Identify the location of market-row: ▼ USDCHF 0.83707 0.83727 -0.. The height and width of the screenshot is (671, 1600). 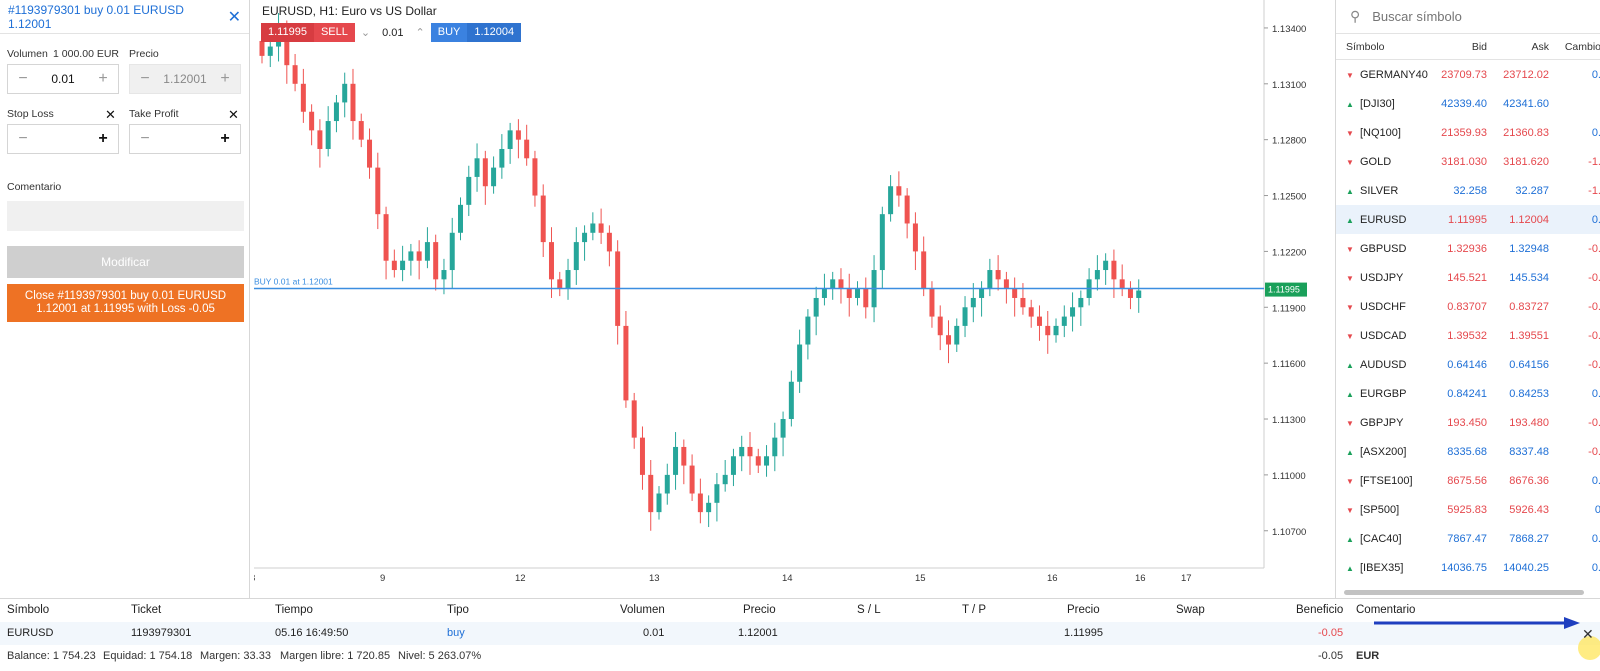
(1468, 306).